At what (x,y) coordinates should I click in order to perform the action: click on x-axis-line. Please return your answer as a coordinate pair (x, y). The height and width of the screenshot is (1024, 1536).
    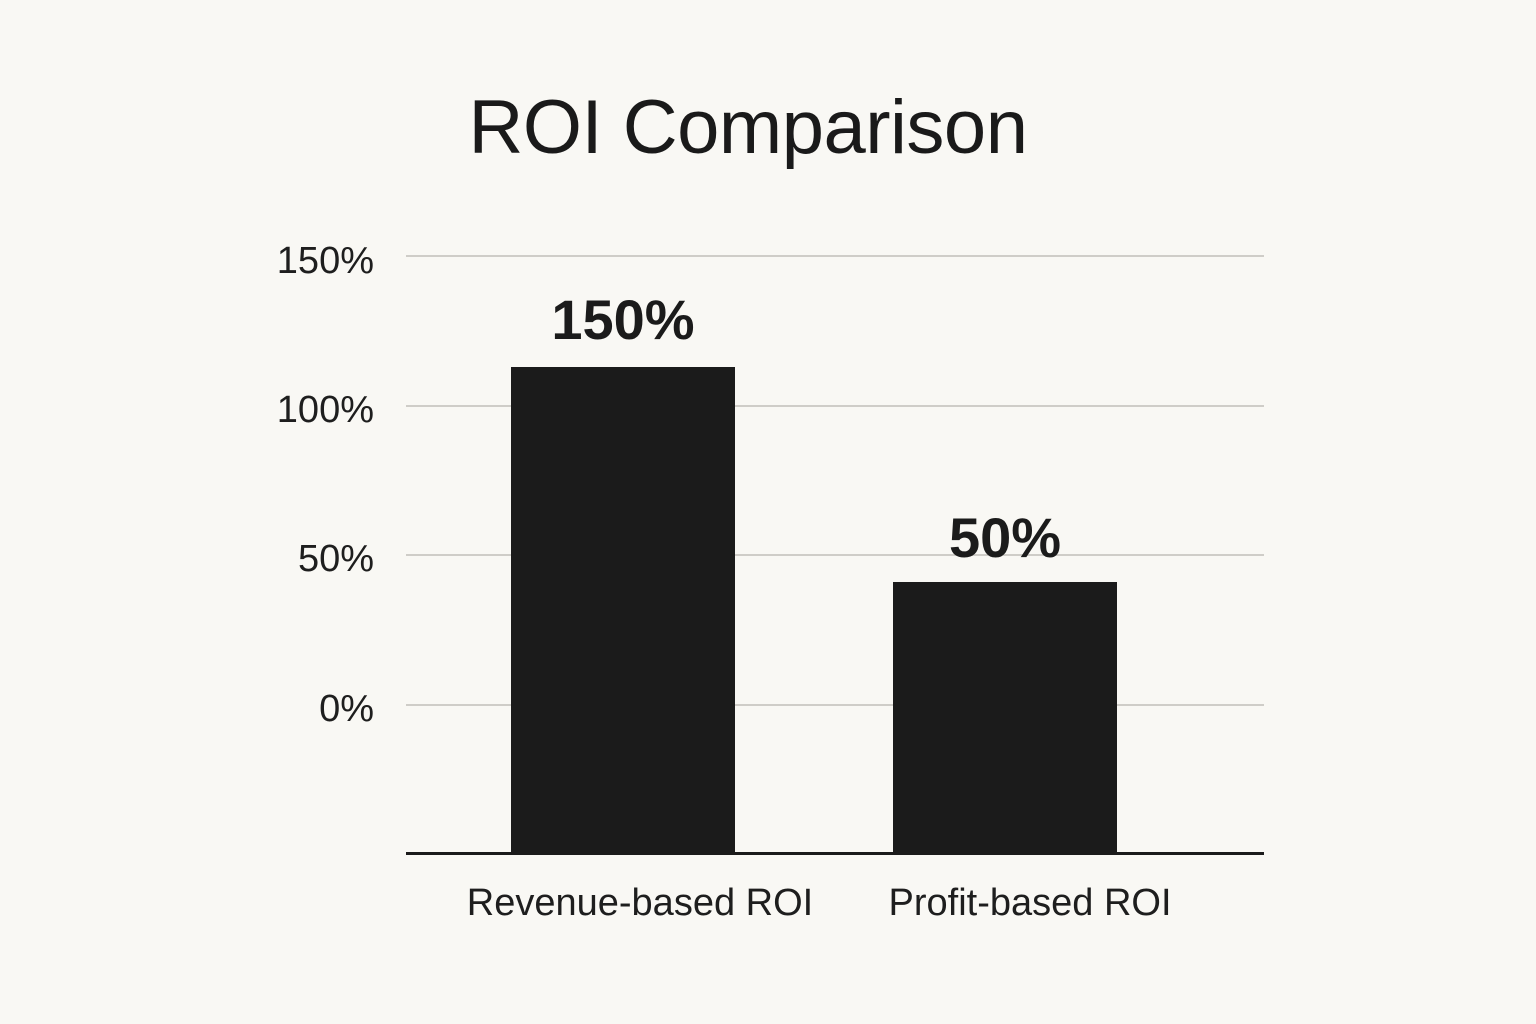
    Looking at the image, I should click on (835, 853).